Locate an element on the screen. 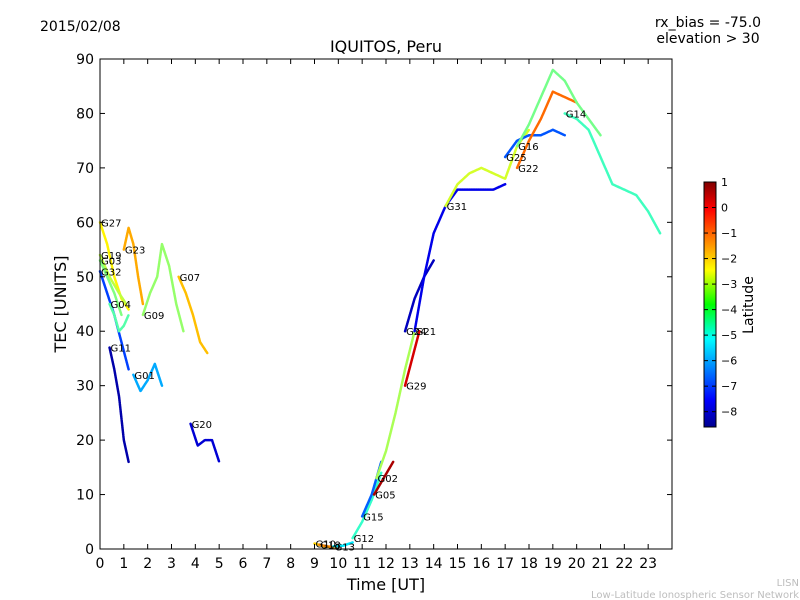 Image resolution: width=800 pixels, height=600 pixels. series-label-g02: G02 is located at coordinates (387, 479).